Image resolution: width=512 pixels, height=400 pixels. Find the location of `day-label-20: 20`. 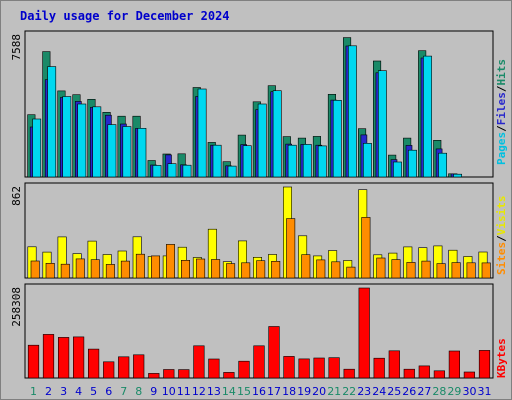

day-label-20: 20 is located at coordinates (319, 391).